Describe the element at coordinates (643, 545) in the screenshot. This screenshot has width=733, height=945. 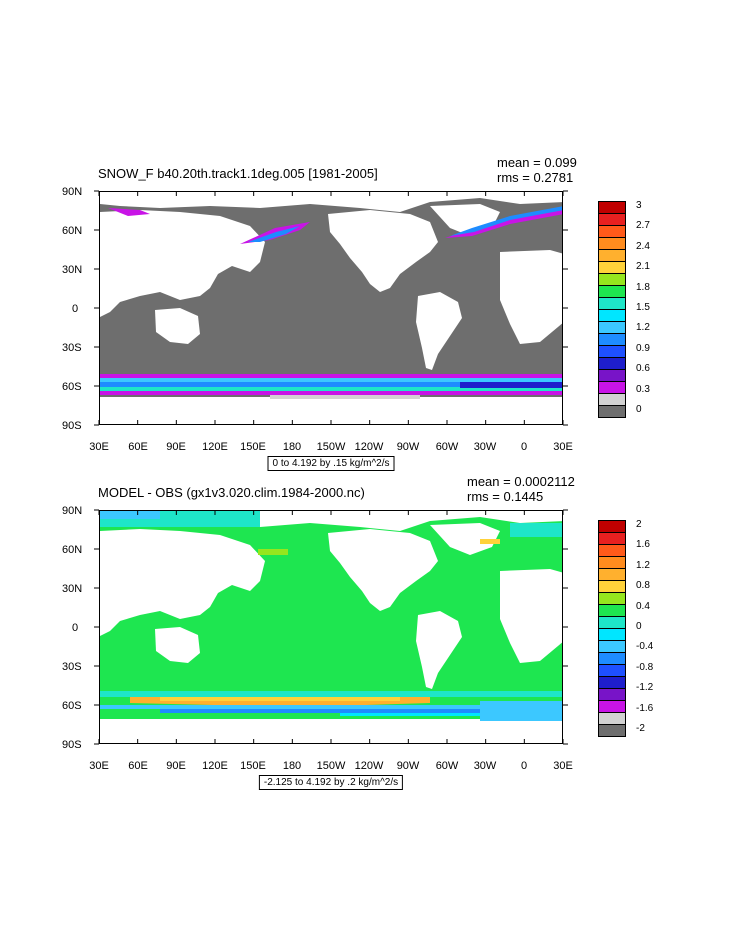
I see `colorbar-label: 1.6` at that location.